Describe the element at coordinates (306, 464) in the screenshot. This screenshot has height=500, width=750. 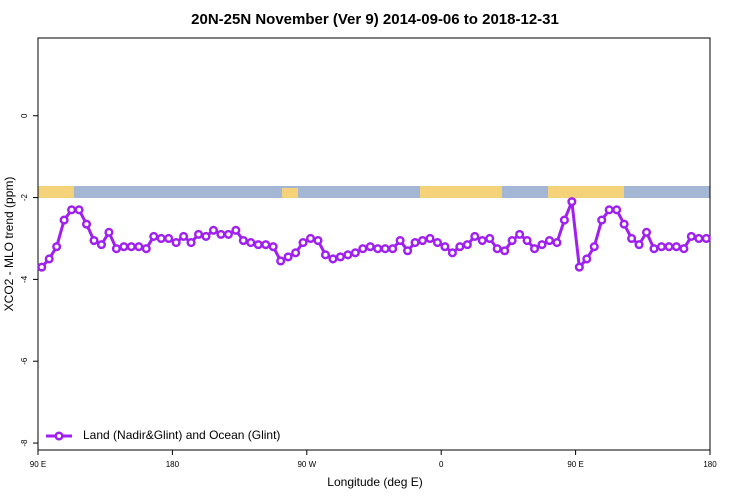
I see `x-tick-label: 90 W` at that location.